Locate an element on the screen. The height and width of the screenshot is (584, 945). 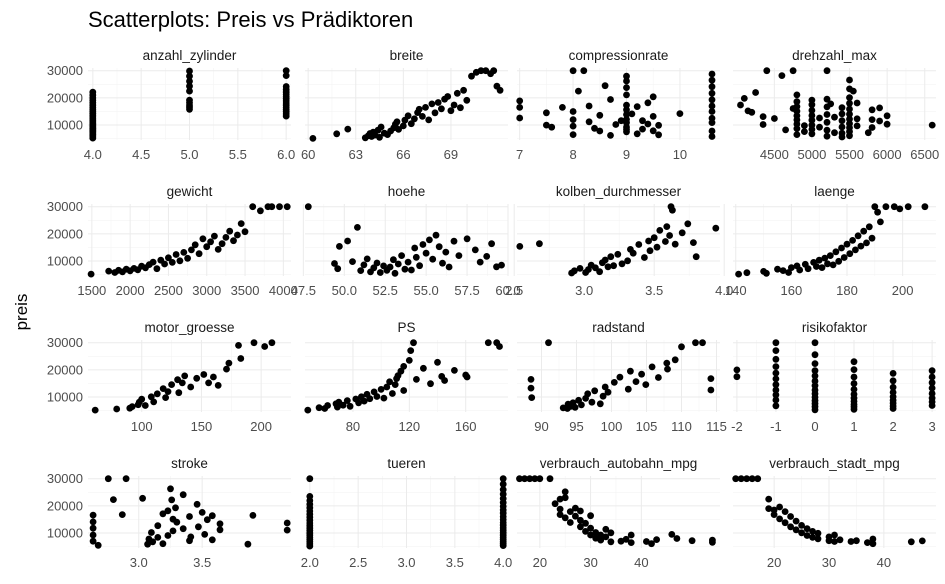
x-tick-label: 40 is located at coordinates (641, 562).